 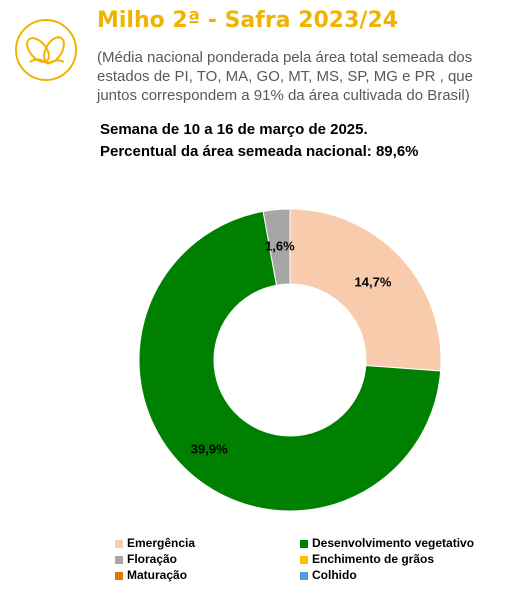 What do you see at coordinates (334, 575) in the screenshot?
I see `legend-label: Colhido` at bounding box center [334, 575].